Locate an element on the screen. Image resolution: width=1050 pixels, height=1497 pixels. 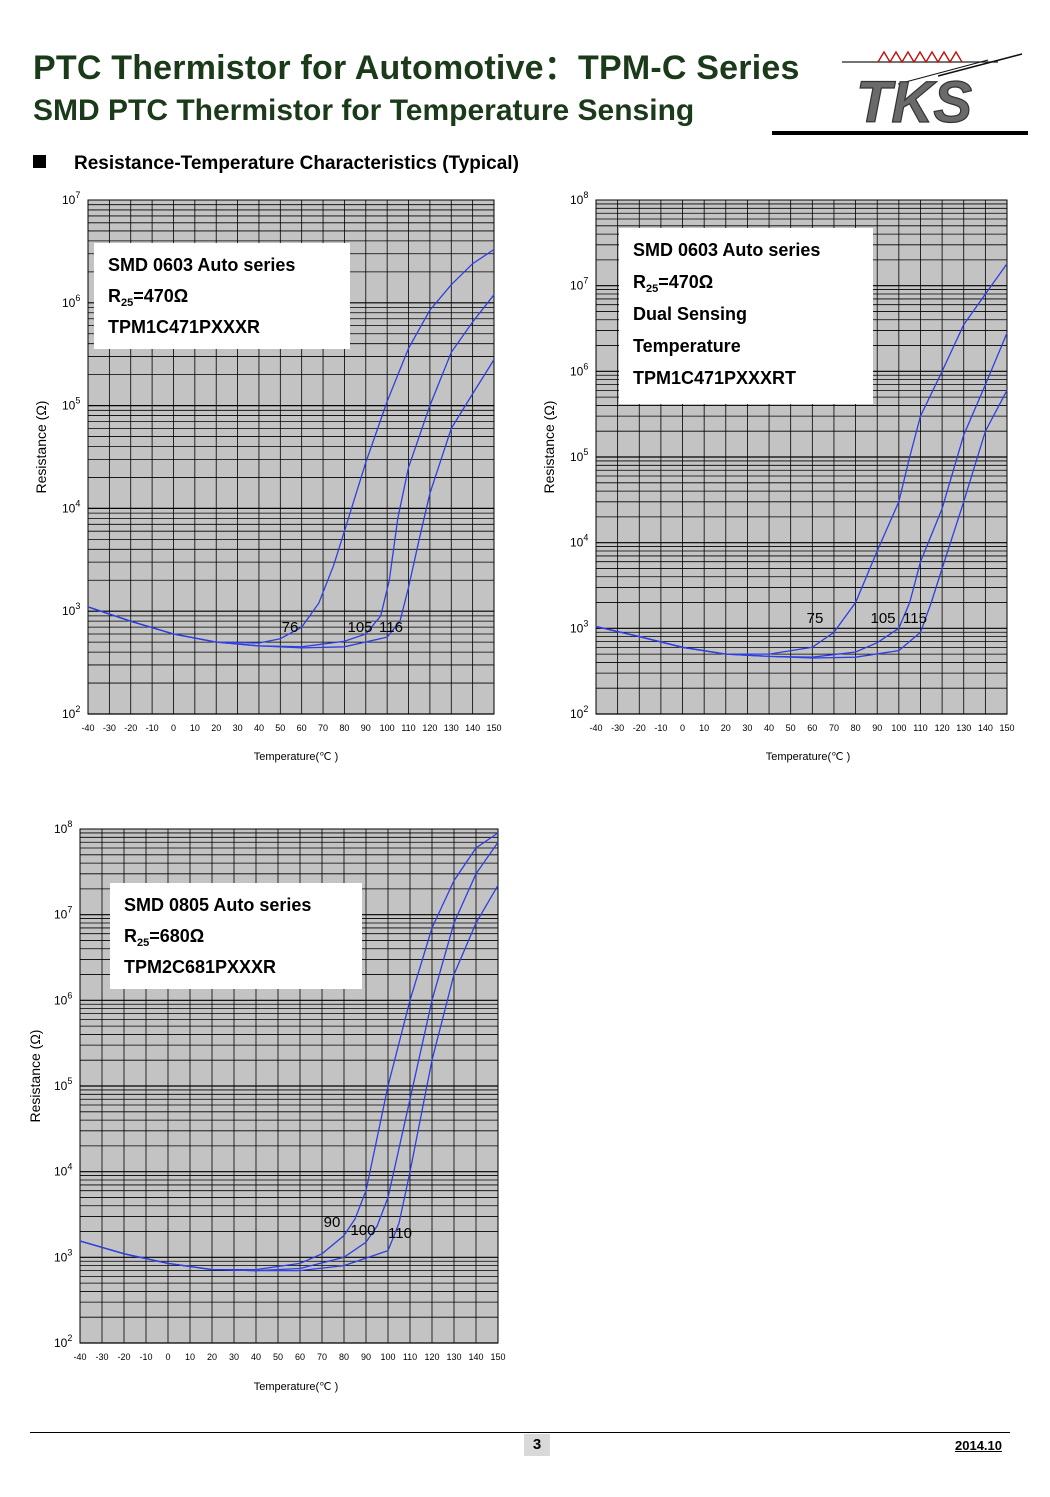
curve-label: 116 is located at coordinates (391, 627).